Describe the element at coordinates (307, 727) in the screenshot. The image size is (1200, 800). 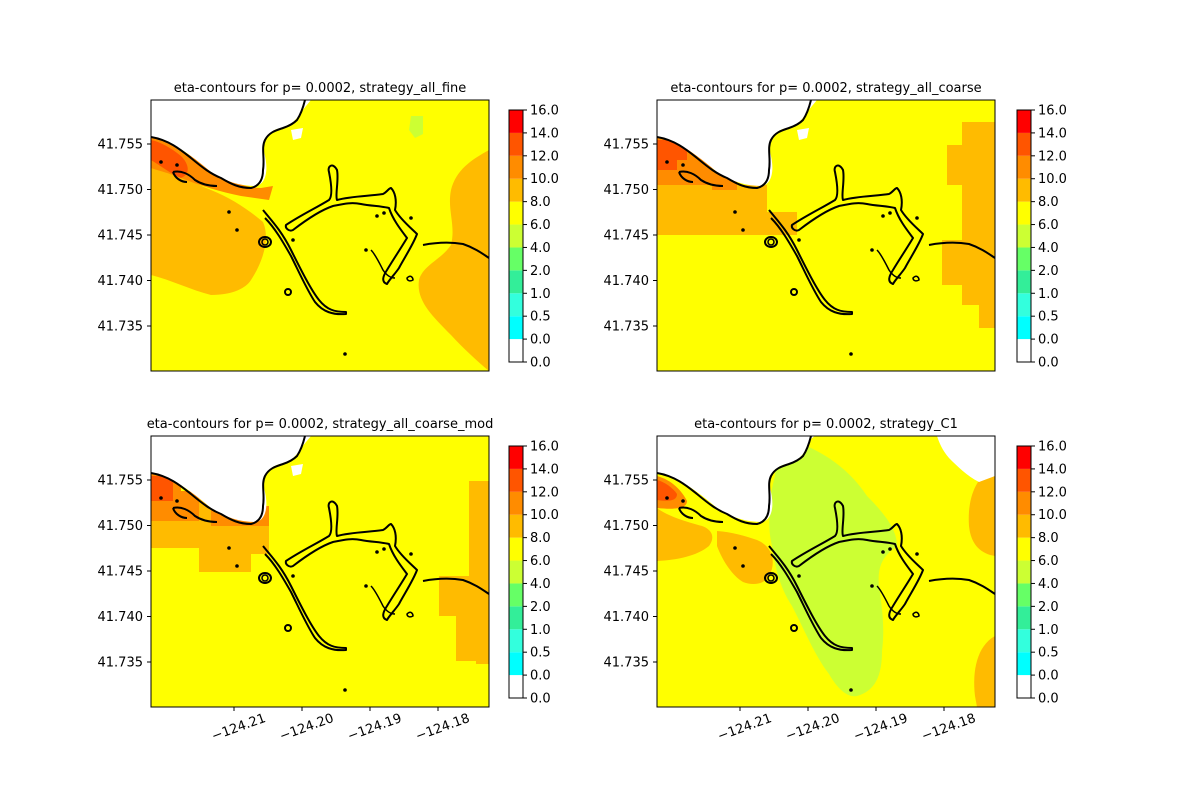
I see `x-tick-label: −124.20` at that location.